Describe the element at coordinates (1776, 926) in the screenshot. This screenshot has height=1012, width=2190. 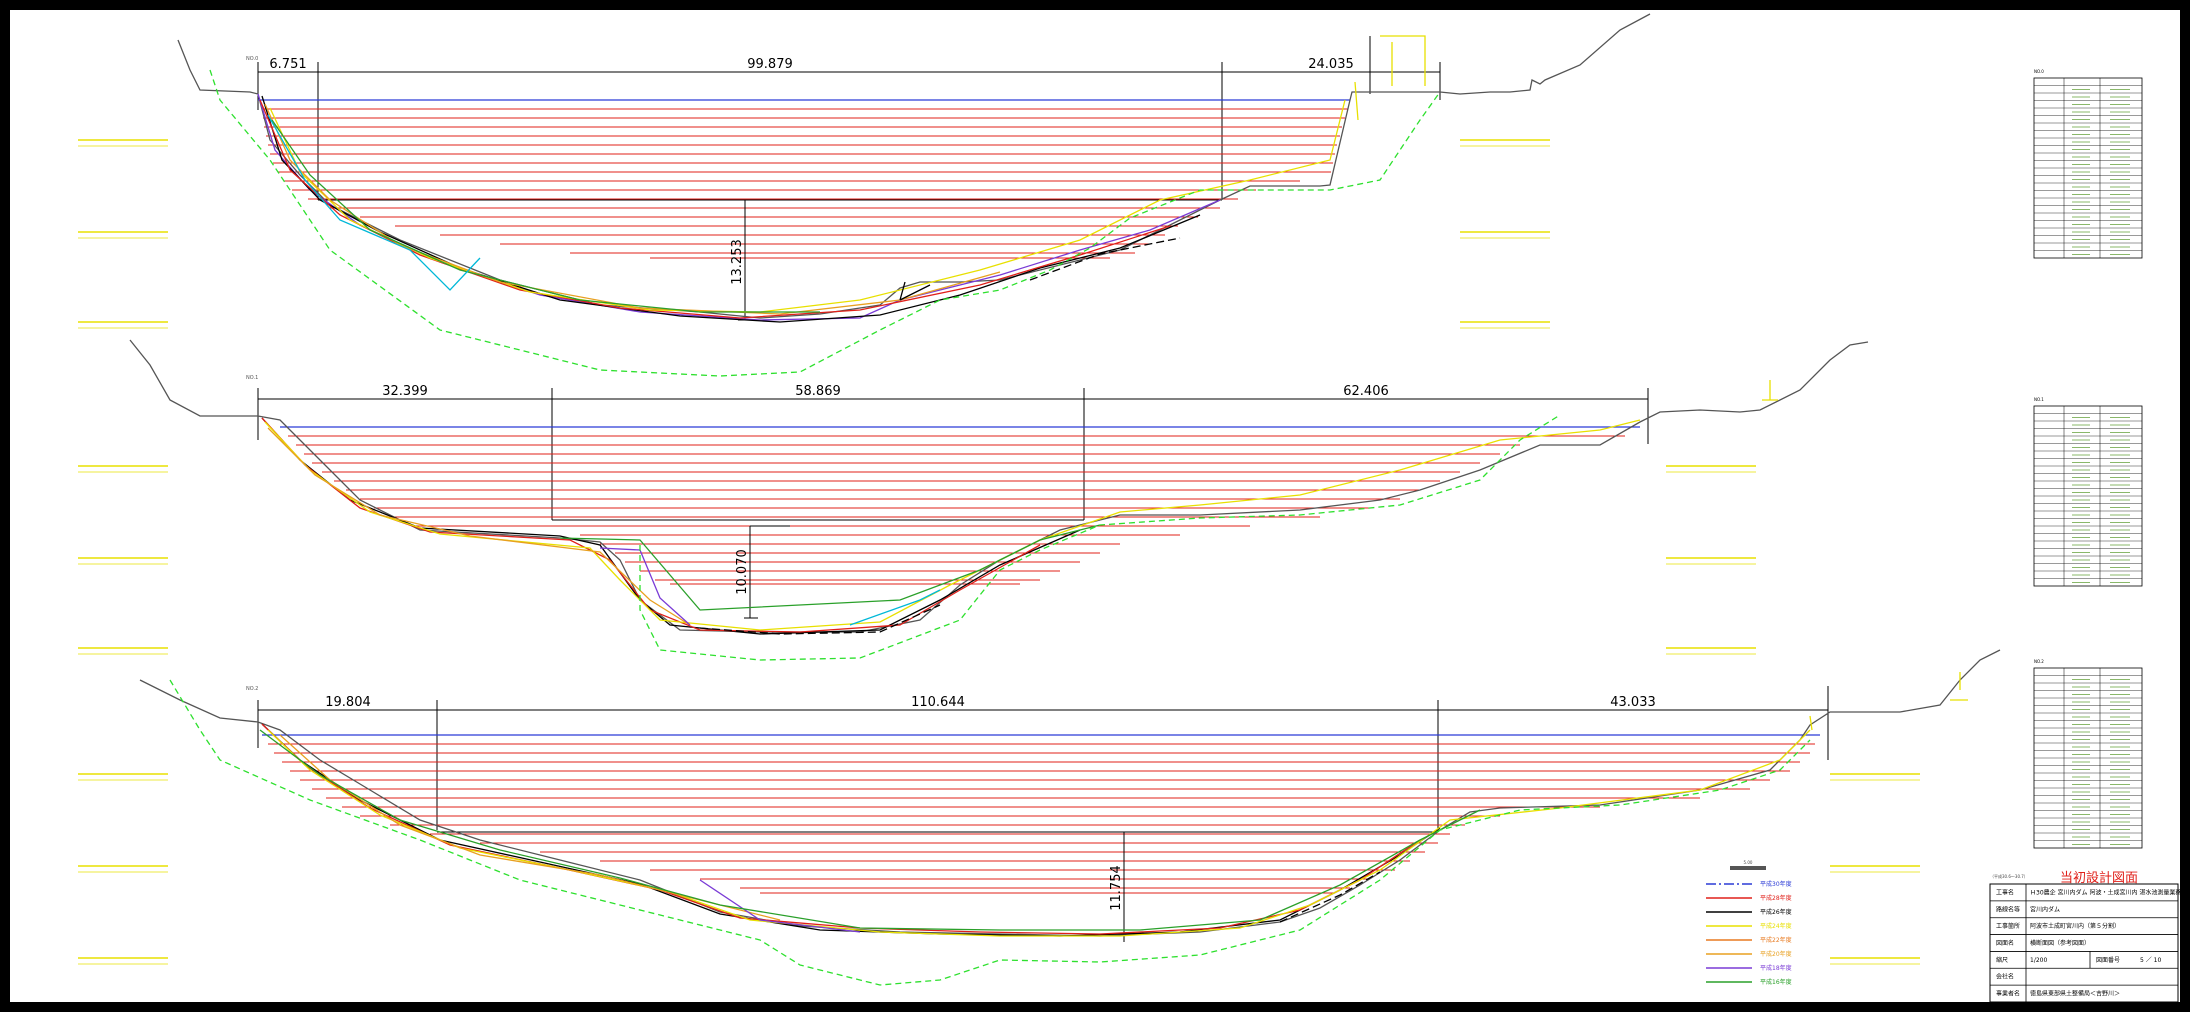
I see `legend-label: 平成24年度` at that location.